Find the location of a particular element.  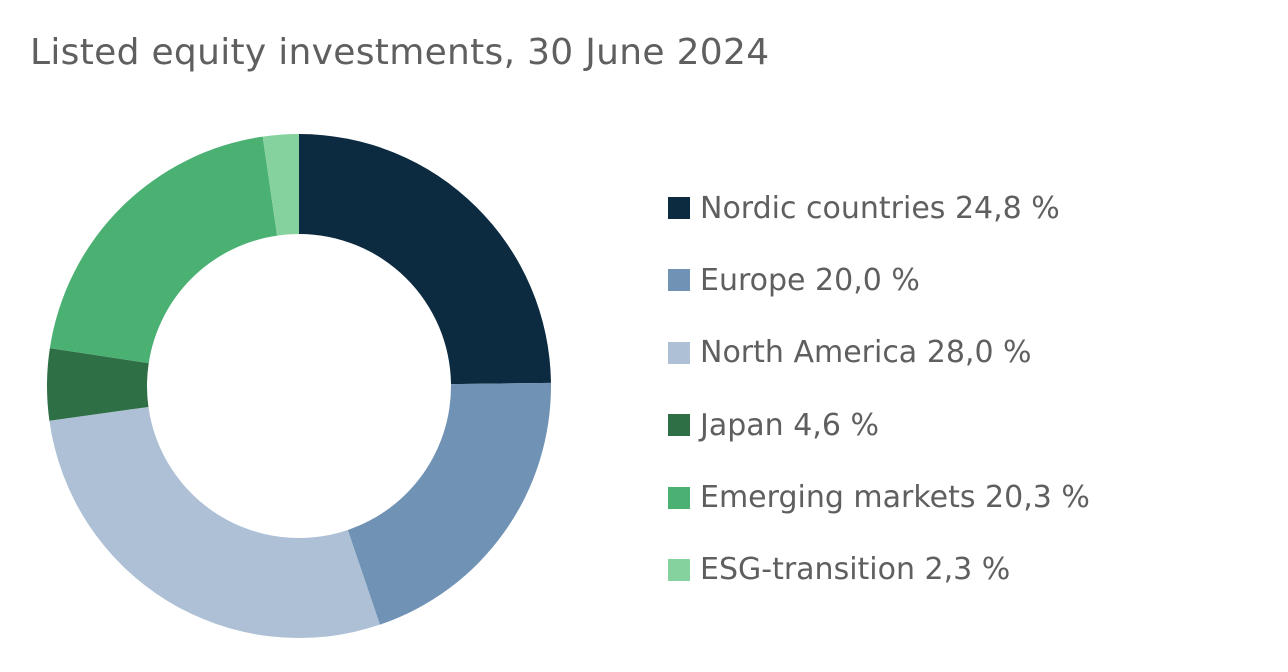

legend-item-japan: Japan 4,6 % is located at coordinates (968, 425).